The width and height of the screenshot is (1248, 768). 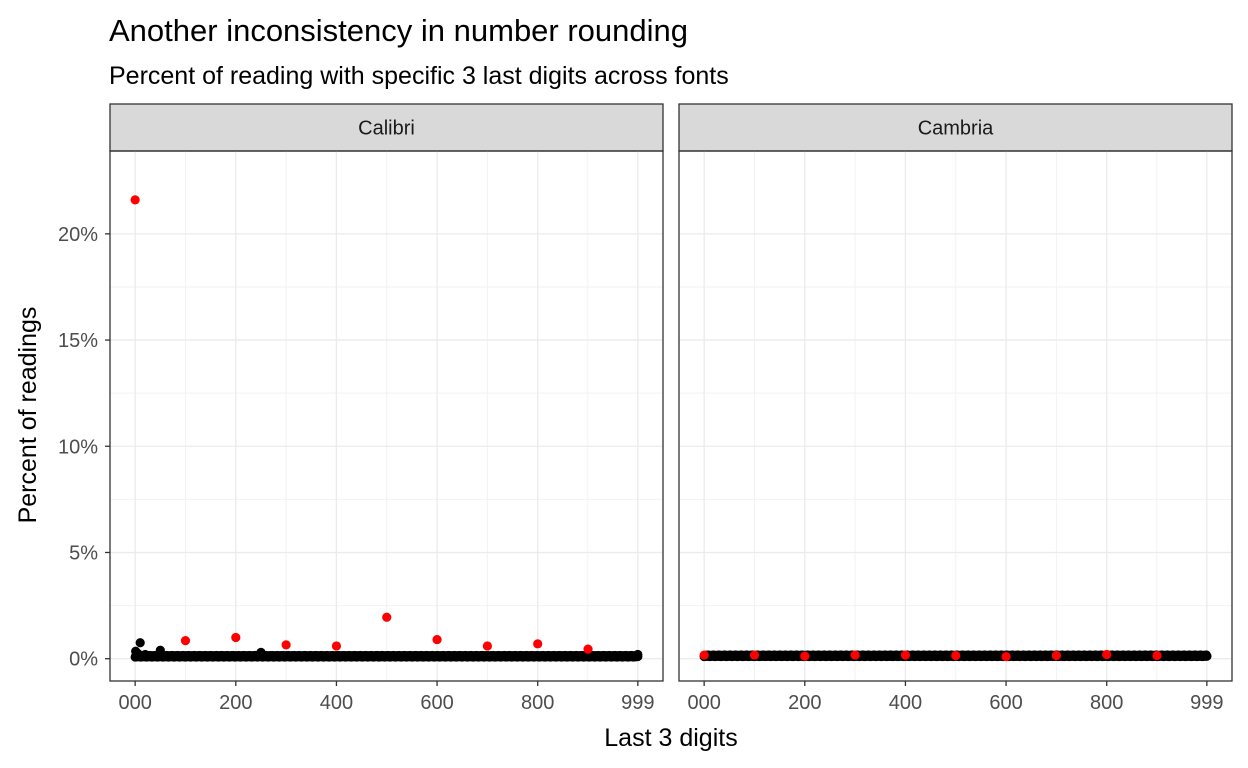 I want to click on facet-strip-calibri, so click(x=386, y=127).